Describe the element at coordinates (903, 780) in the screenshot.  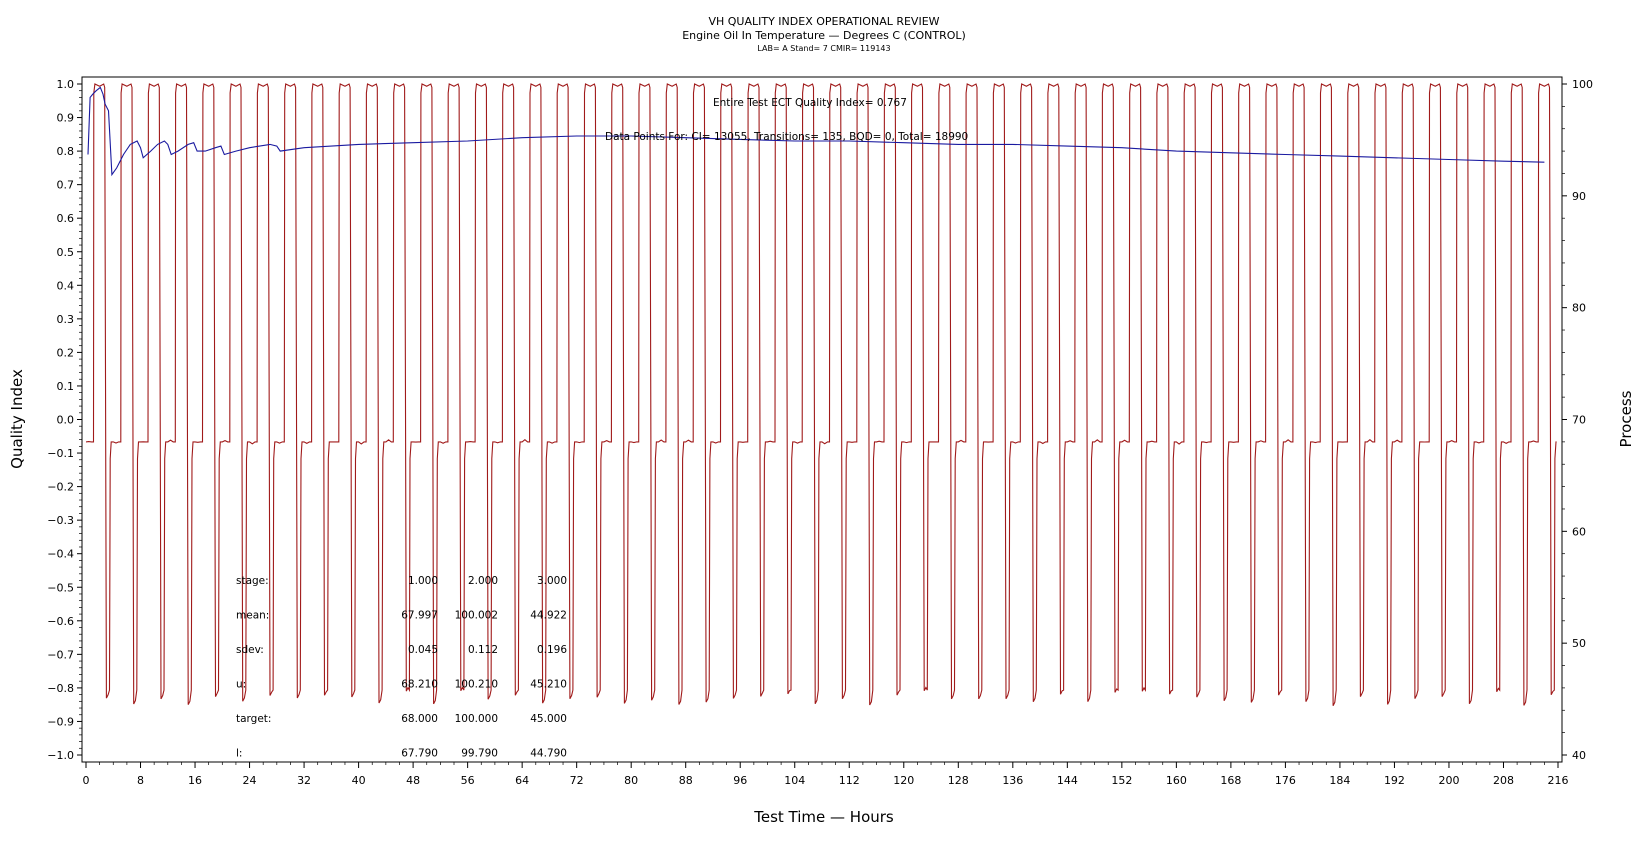
I see `x-tick-label: 120` at that location.